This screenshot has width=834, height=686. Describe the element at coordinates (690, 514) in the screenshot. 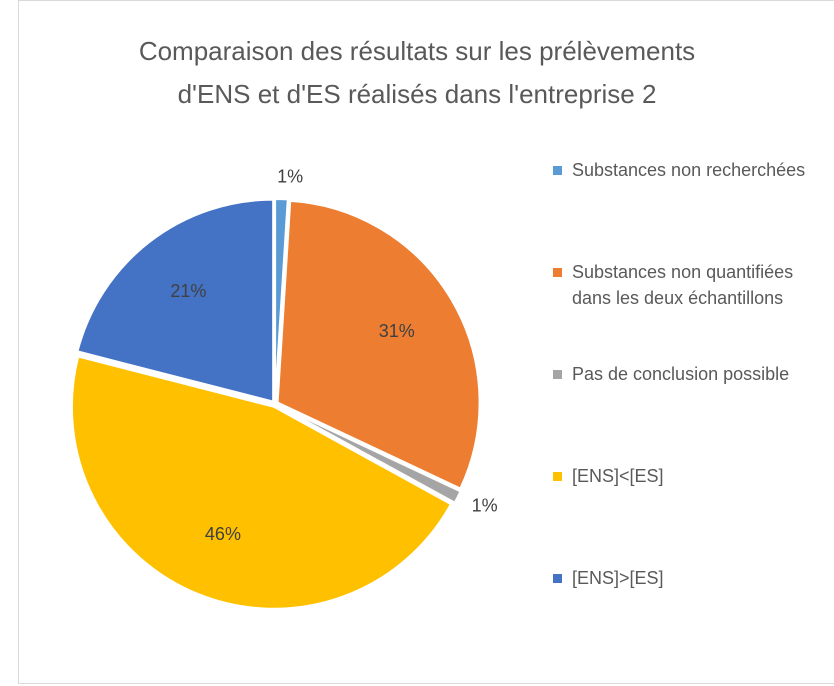

I see `legend-item: [ENS]<[ES]` at that location.